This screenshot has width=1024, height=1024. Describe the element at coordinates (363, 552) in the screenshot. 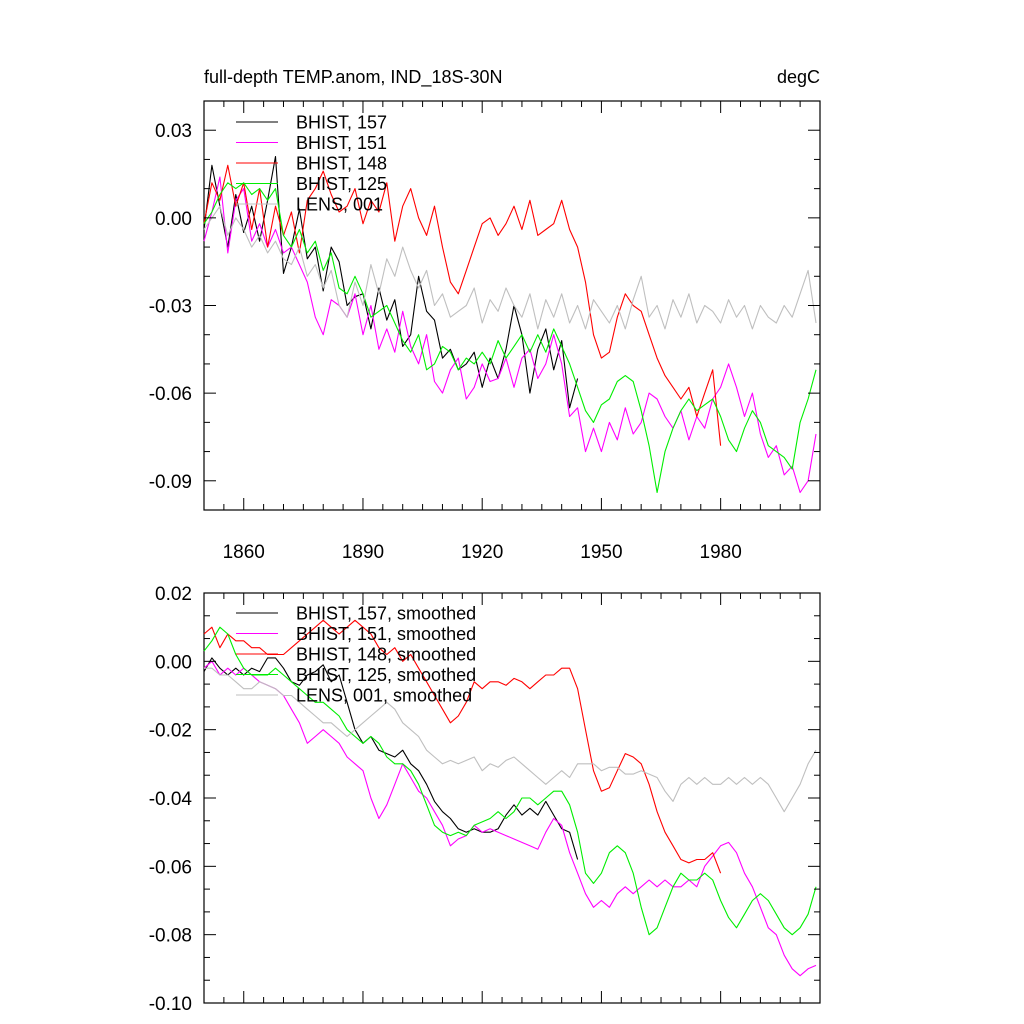

I see `top-x-tick-label-1: 1890` at that location.